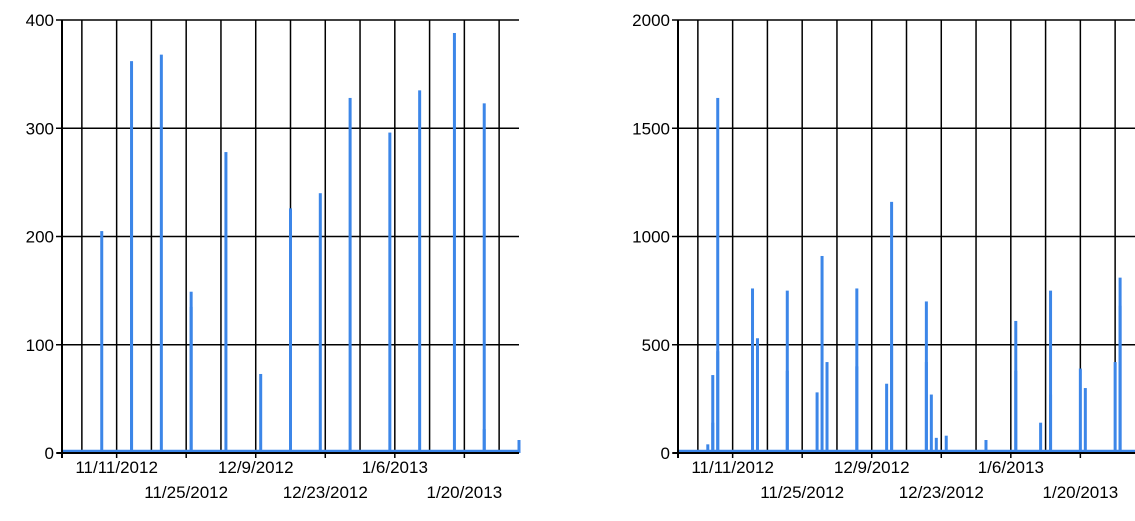 The image size is (1135, 521). What do you see at coordinates (906, 451) in the screenshot?
I see `series-baseline` at bounding box center [906, 451].